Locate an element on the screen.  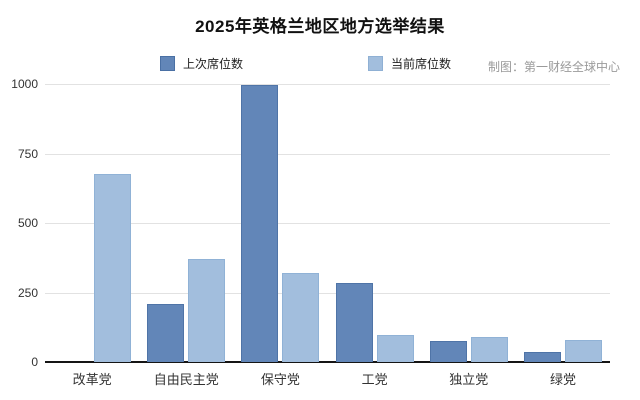
y-axis-tick-label: 0 is located at coordinates (34, 362).